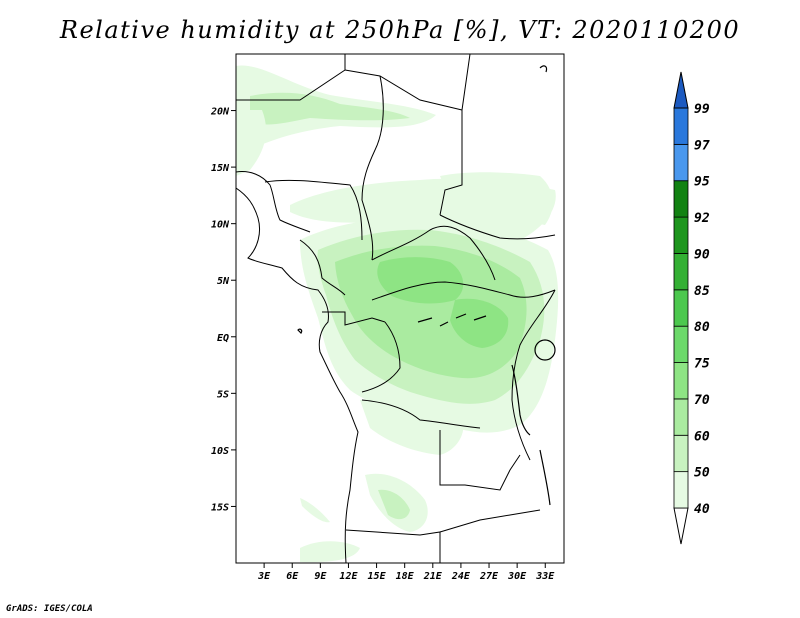 The height and width of the screenshot is (618, 800). Describe the element at coordinates (251, 143) in the screenshot. I see `humidity-area-west-coast` at that location.